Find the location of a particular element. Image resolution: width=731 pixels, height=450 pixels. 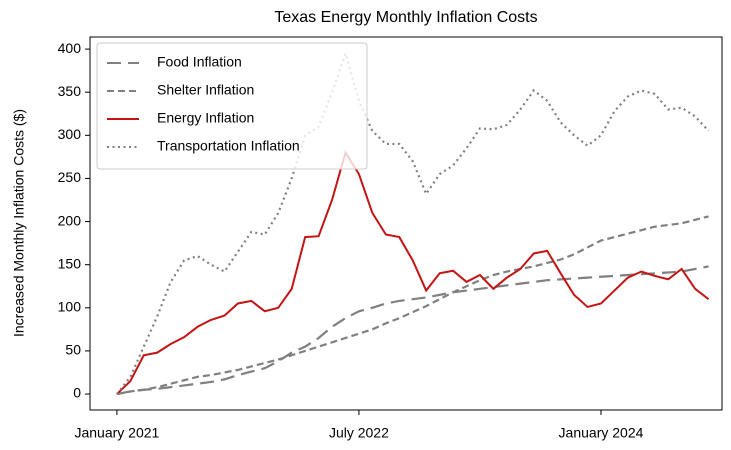

y-tick-label: 100 is located at coordinates (70, 307).